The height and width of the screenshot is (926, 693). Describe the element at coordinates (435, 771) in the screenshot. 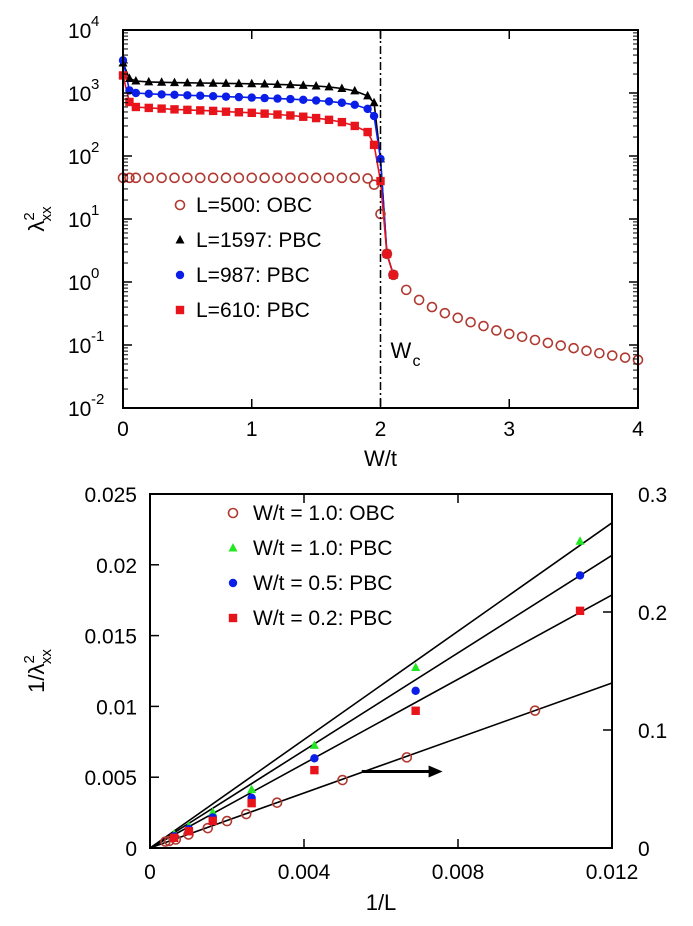

I see `arrow-head` at that location.